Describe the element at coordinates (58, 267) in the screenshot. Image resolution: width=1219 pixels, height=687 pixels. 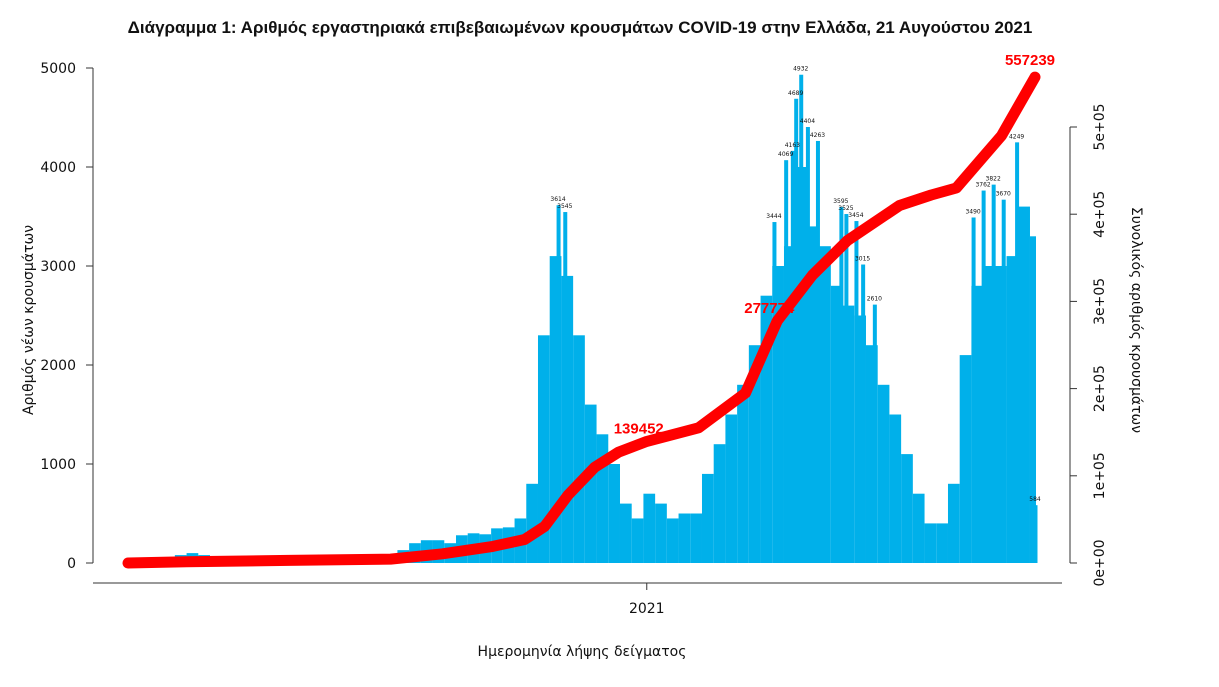
I see `left-tick-label: 3000` at that location.